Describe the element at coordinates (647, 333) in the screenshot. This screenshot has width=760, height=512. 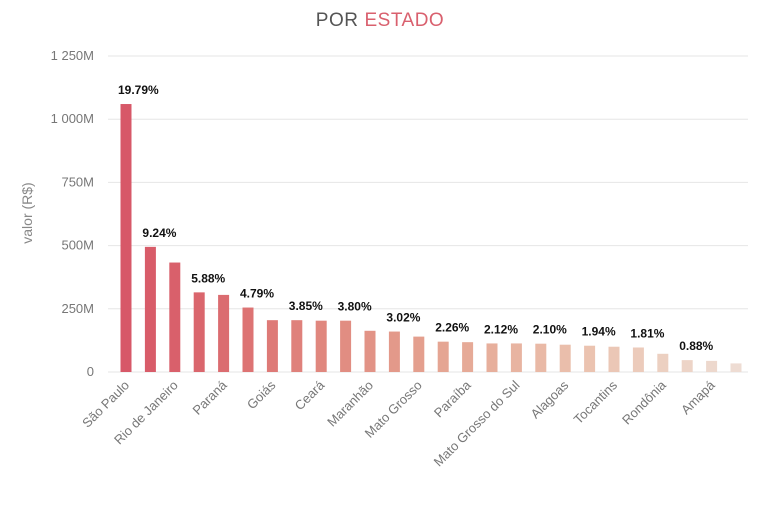
I see `bar-percent-label: 1.81%` at that location.